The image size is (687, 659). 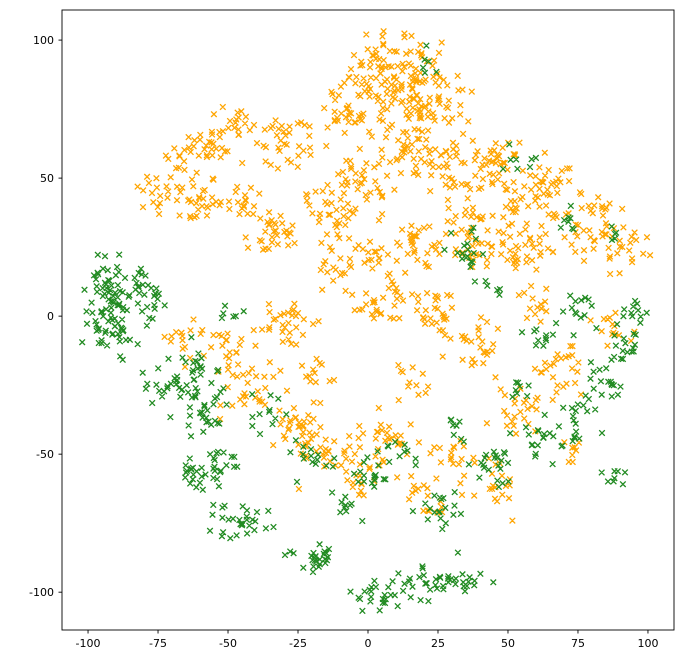 What do you see at coordinates (41, 592) in the screenshot?
I see `y-tick-label: -100` at bounding box center [41, 592].